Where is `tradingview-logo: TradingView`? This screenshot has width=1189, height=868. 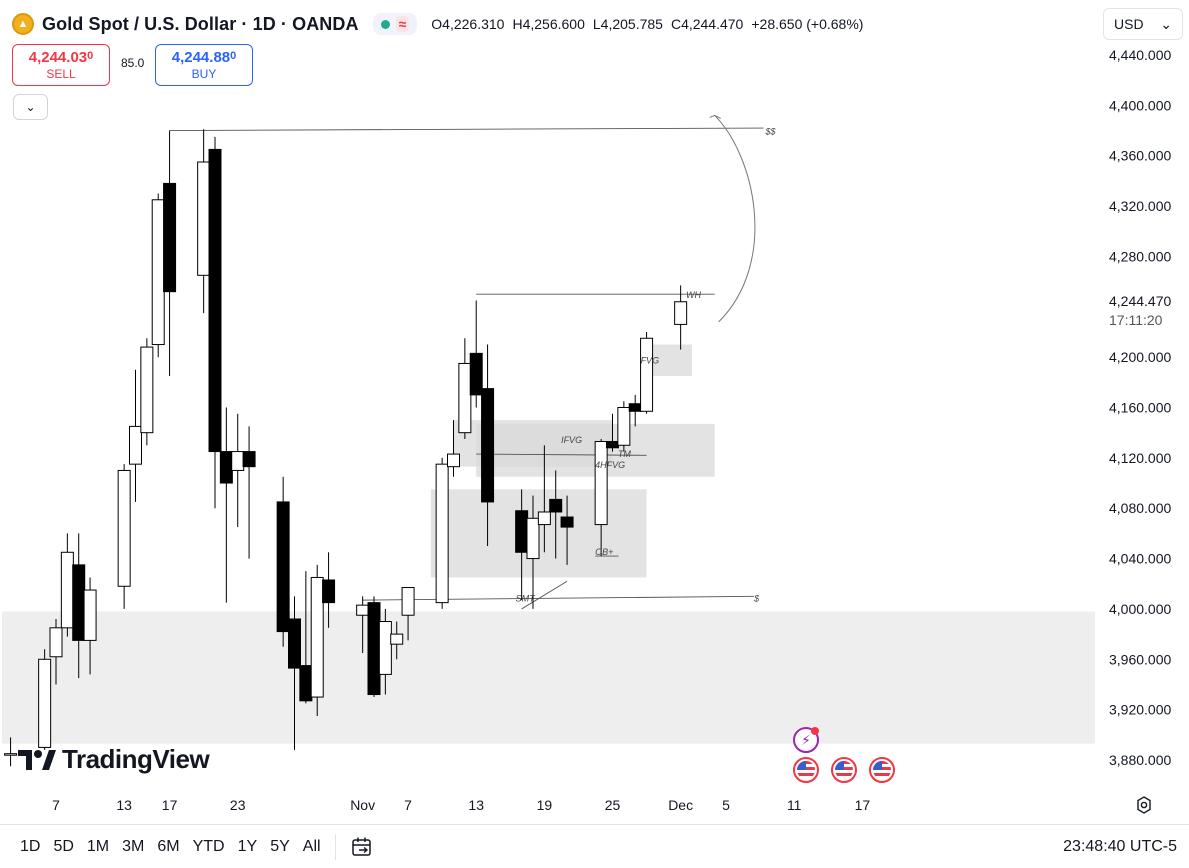
tradingview-logo: TradingView is located at coordinates (113, 759).